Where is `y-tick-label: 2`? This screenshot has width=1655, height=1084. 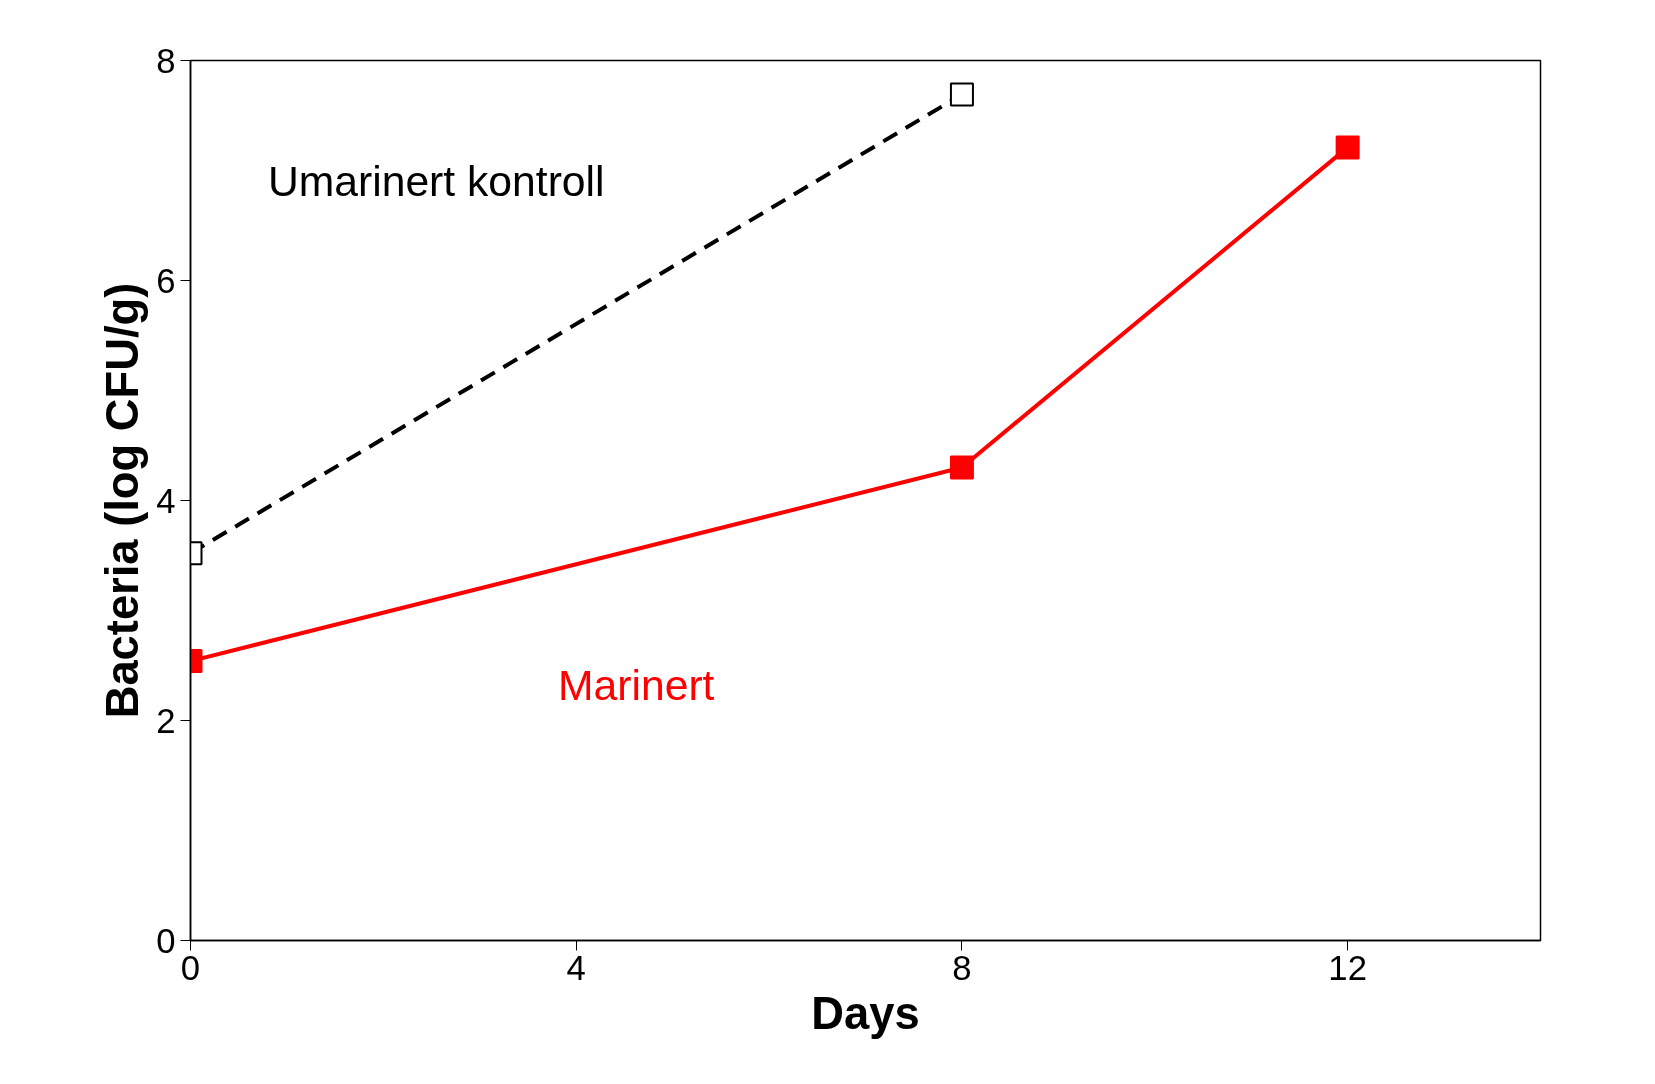
y-tick-label: 2 is located at coordinates (166, 720).